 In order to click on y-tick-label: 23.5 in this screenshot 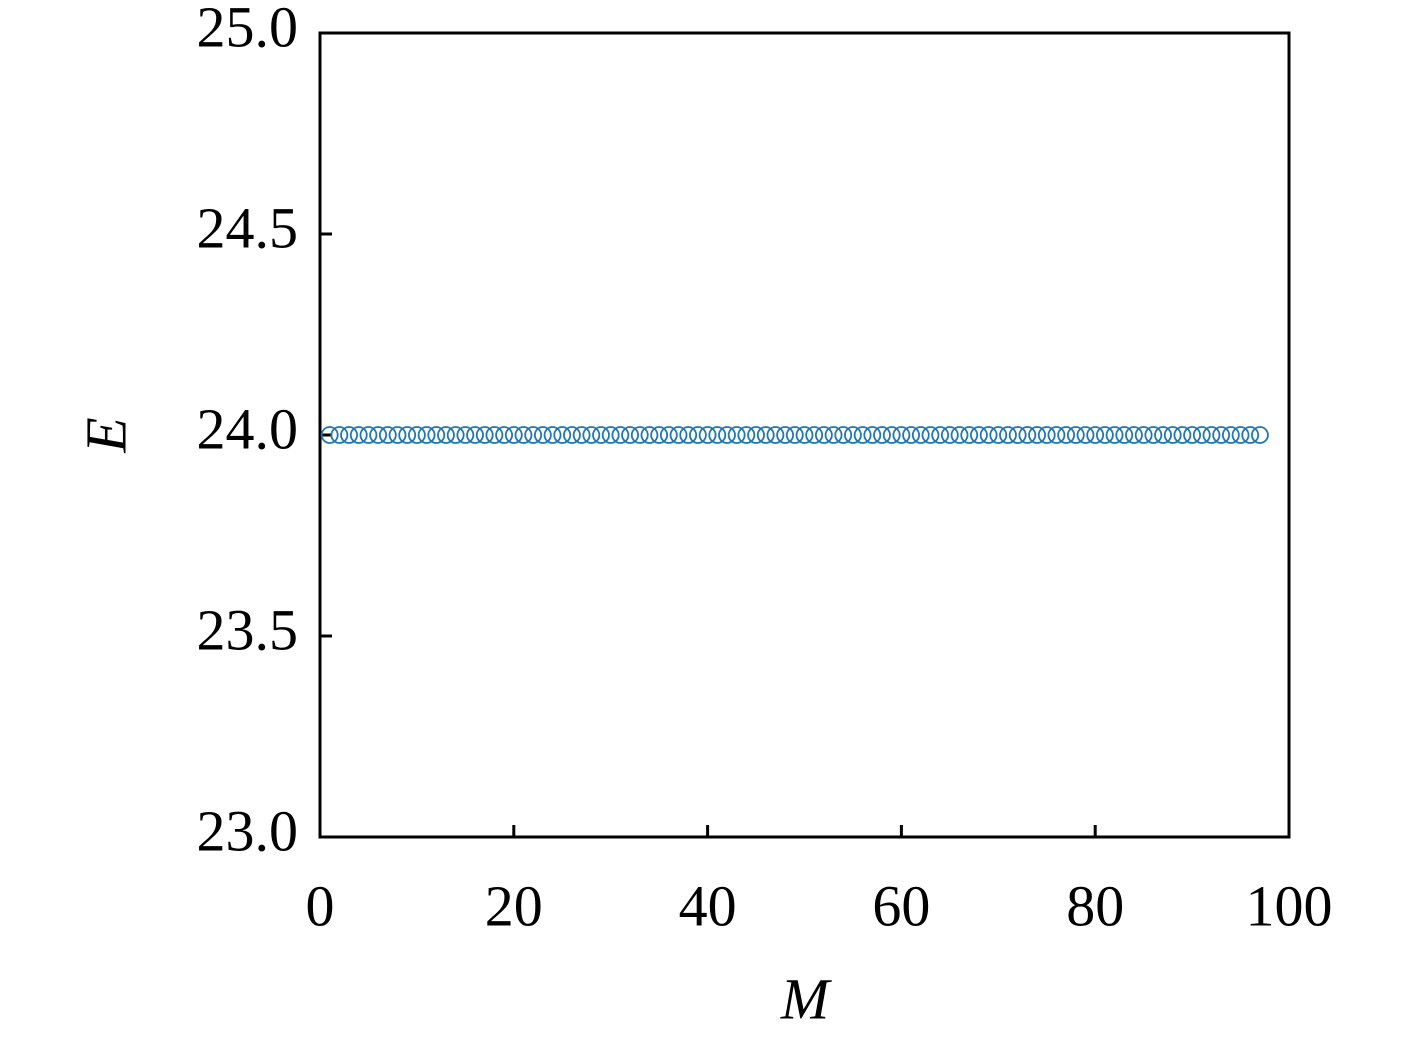, I will do `click(248, 629)`.